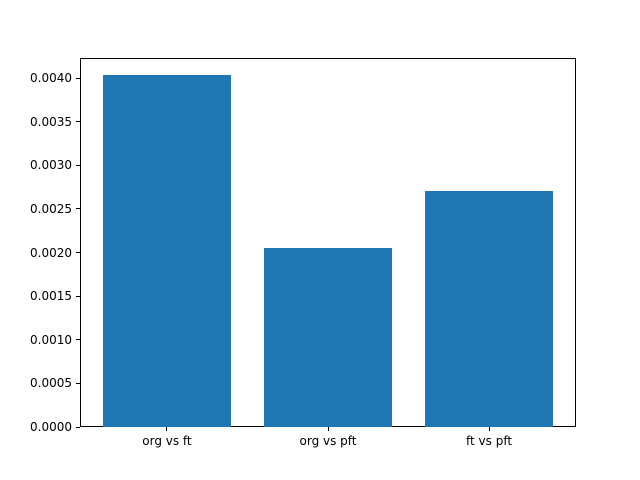 The width and height of the screenshot is (640, 480). What do you see at coordinates (489, 441) in the screenshot?
I see `x-tick-label: ft vs pft` at bounding box center [489, 441].